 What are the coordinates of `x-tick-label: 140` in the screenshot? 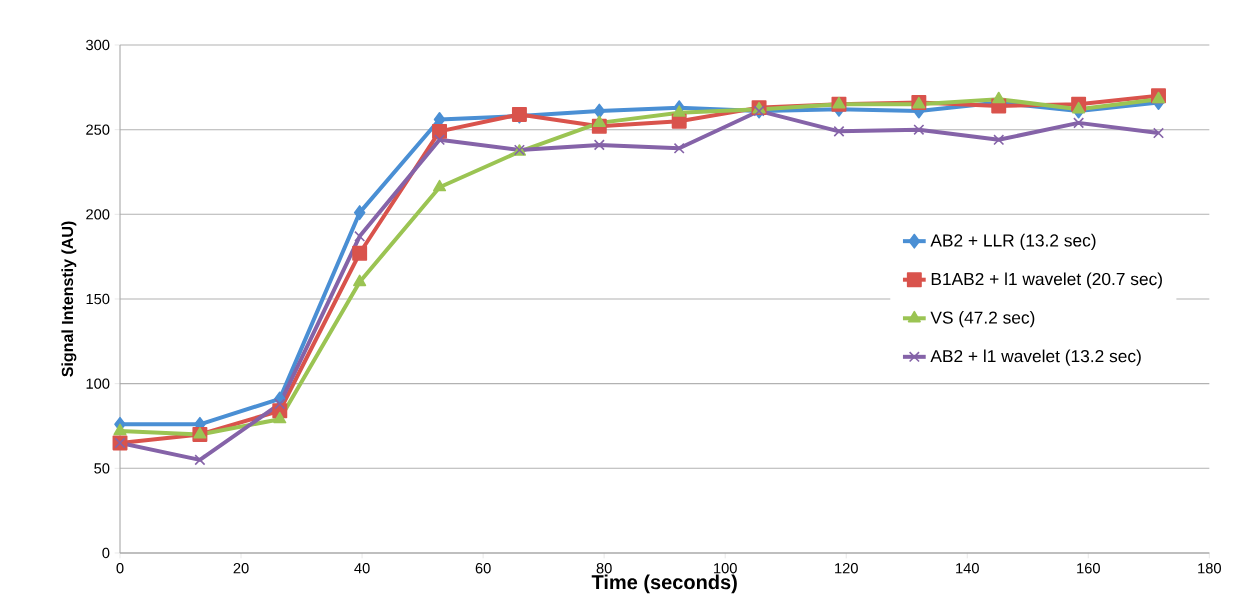 It's located at (967, 568).